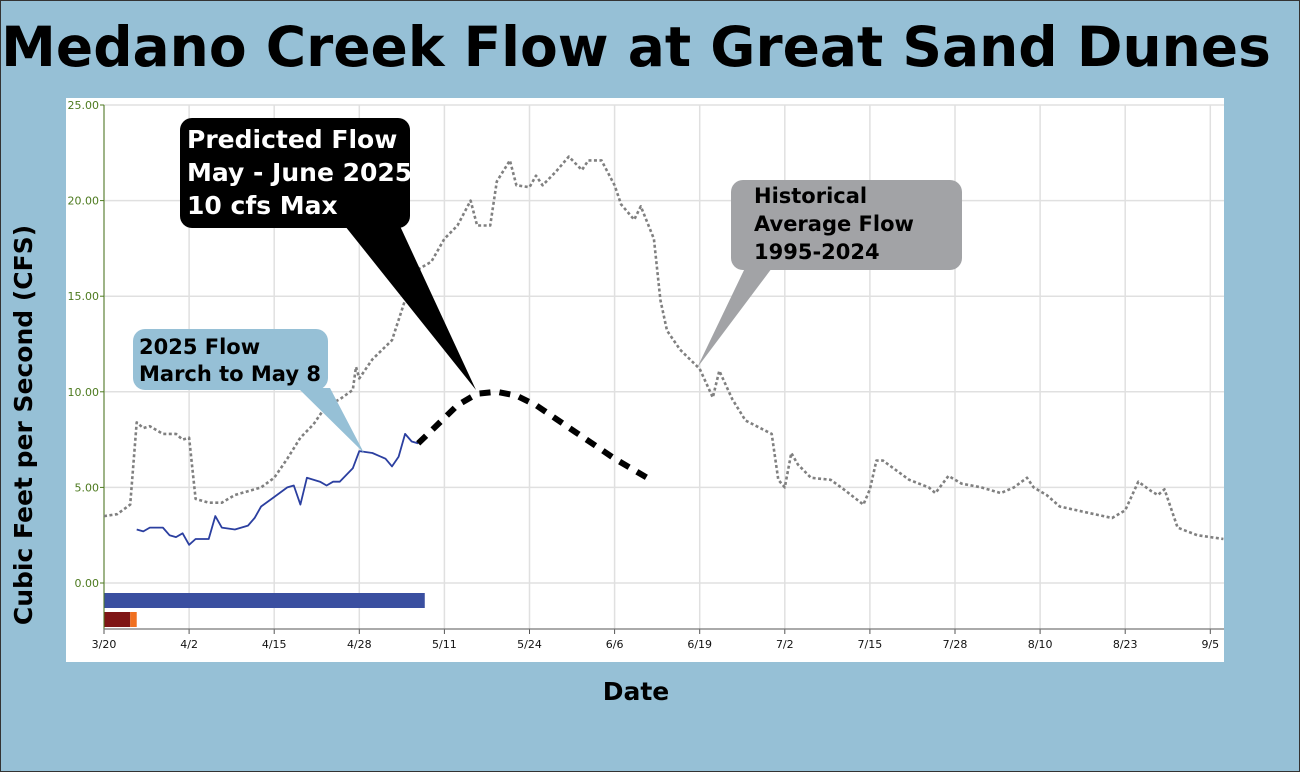  I want to click on callout-text: Historical, so click(810, 196).